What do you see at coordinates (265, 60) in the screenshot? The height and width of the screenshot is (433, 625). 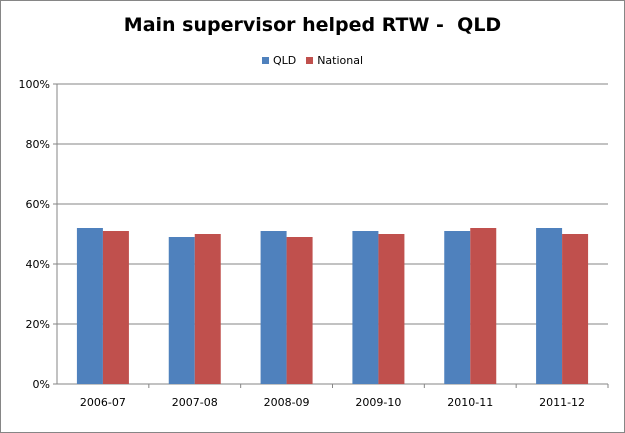 I see `legend-swatch-qld` at bounding box center [265, 60].